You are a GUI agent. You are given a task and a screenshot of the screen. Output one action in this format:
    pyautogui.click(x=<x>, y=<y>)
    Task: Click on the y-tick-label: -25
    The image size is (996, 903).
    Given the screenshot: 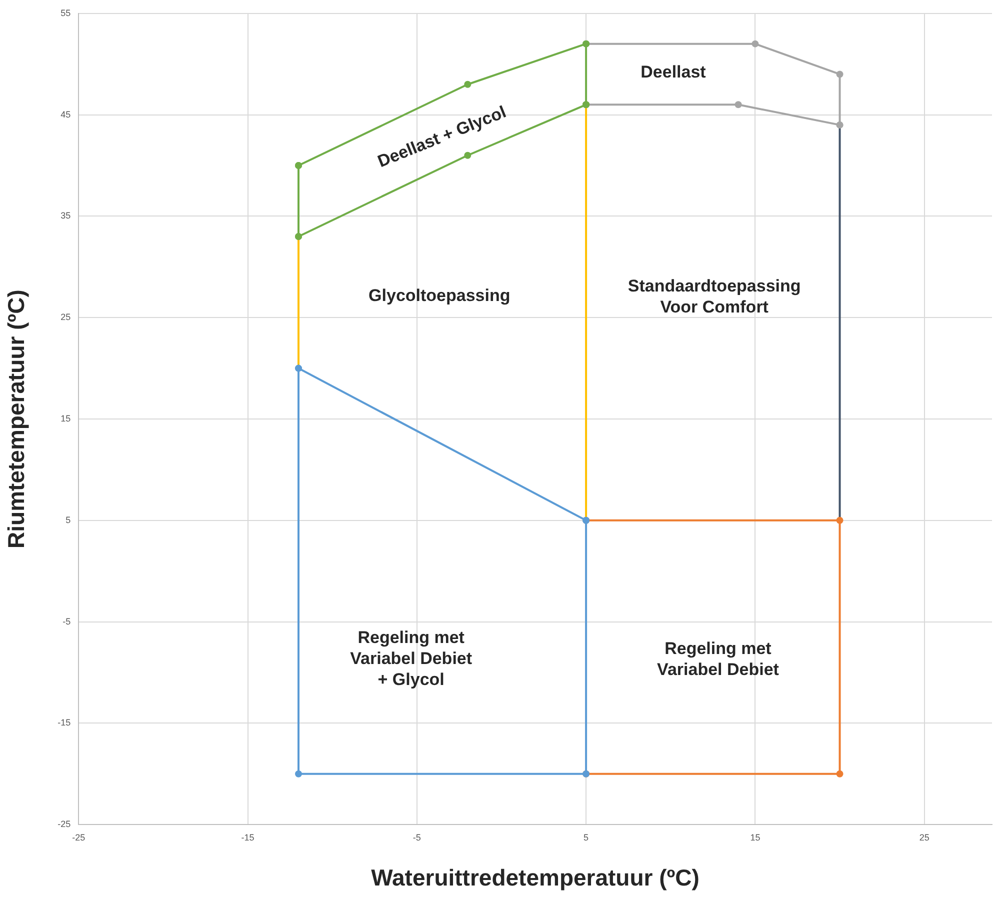 What is the action you would take?
    pyautogui.click(x=64, y=824)
    